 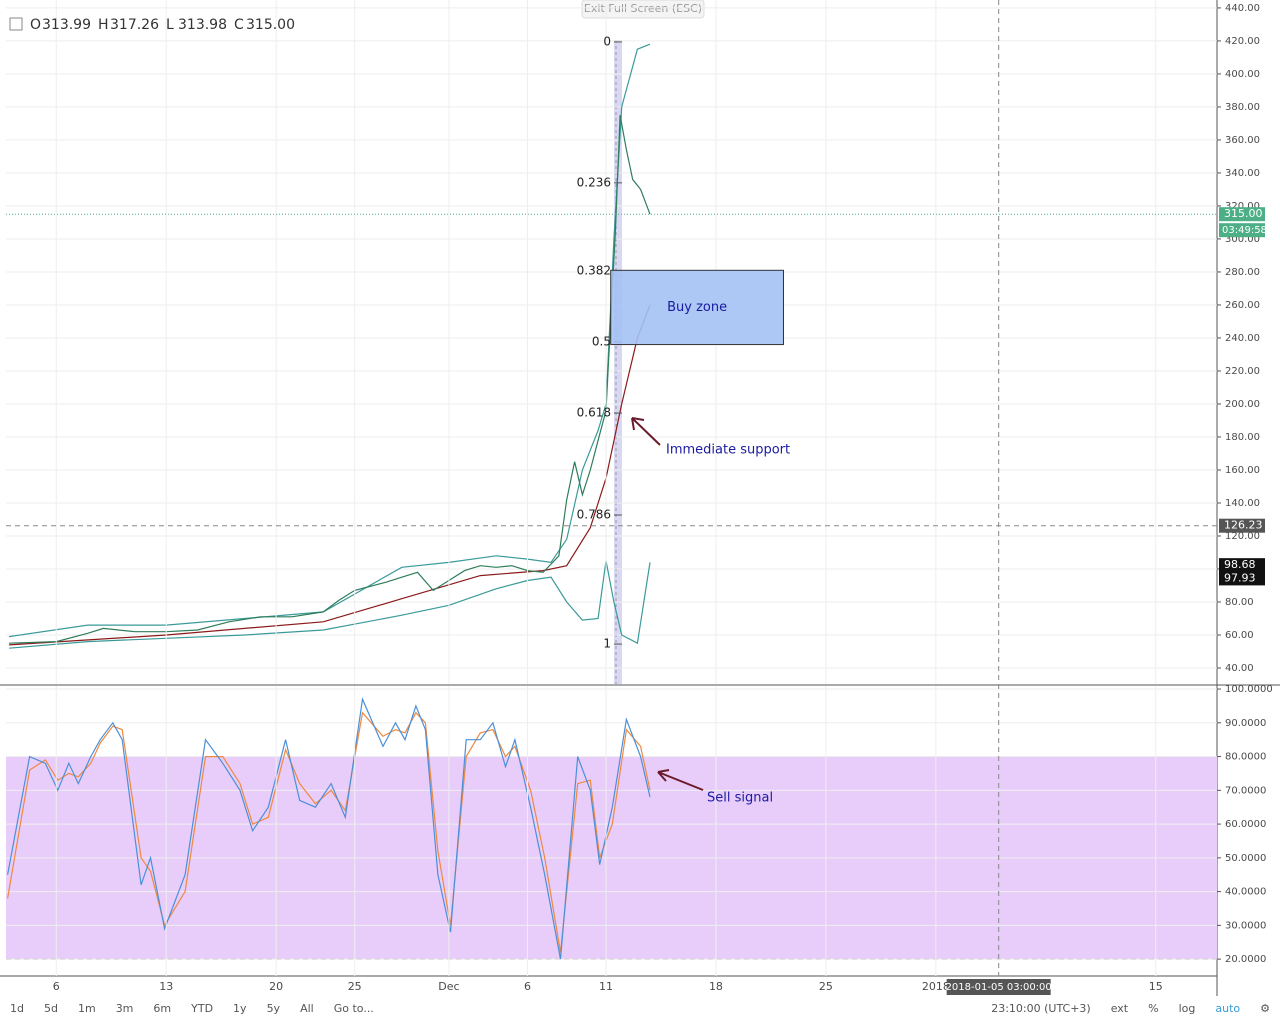 I want to click on buy-zone-label: Buy zone, so click(x=697, y=307).